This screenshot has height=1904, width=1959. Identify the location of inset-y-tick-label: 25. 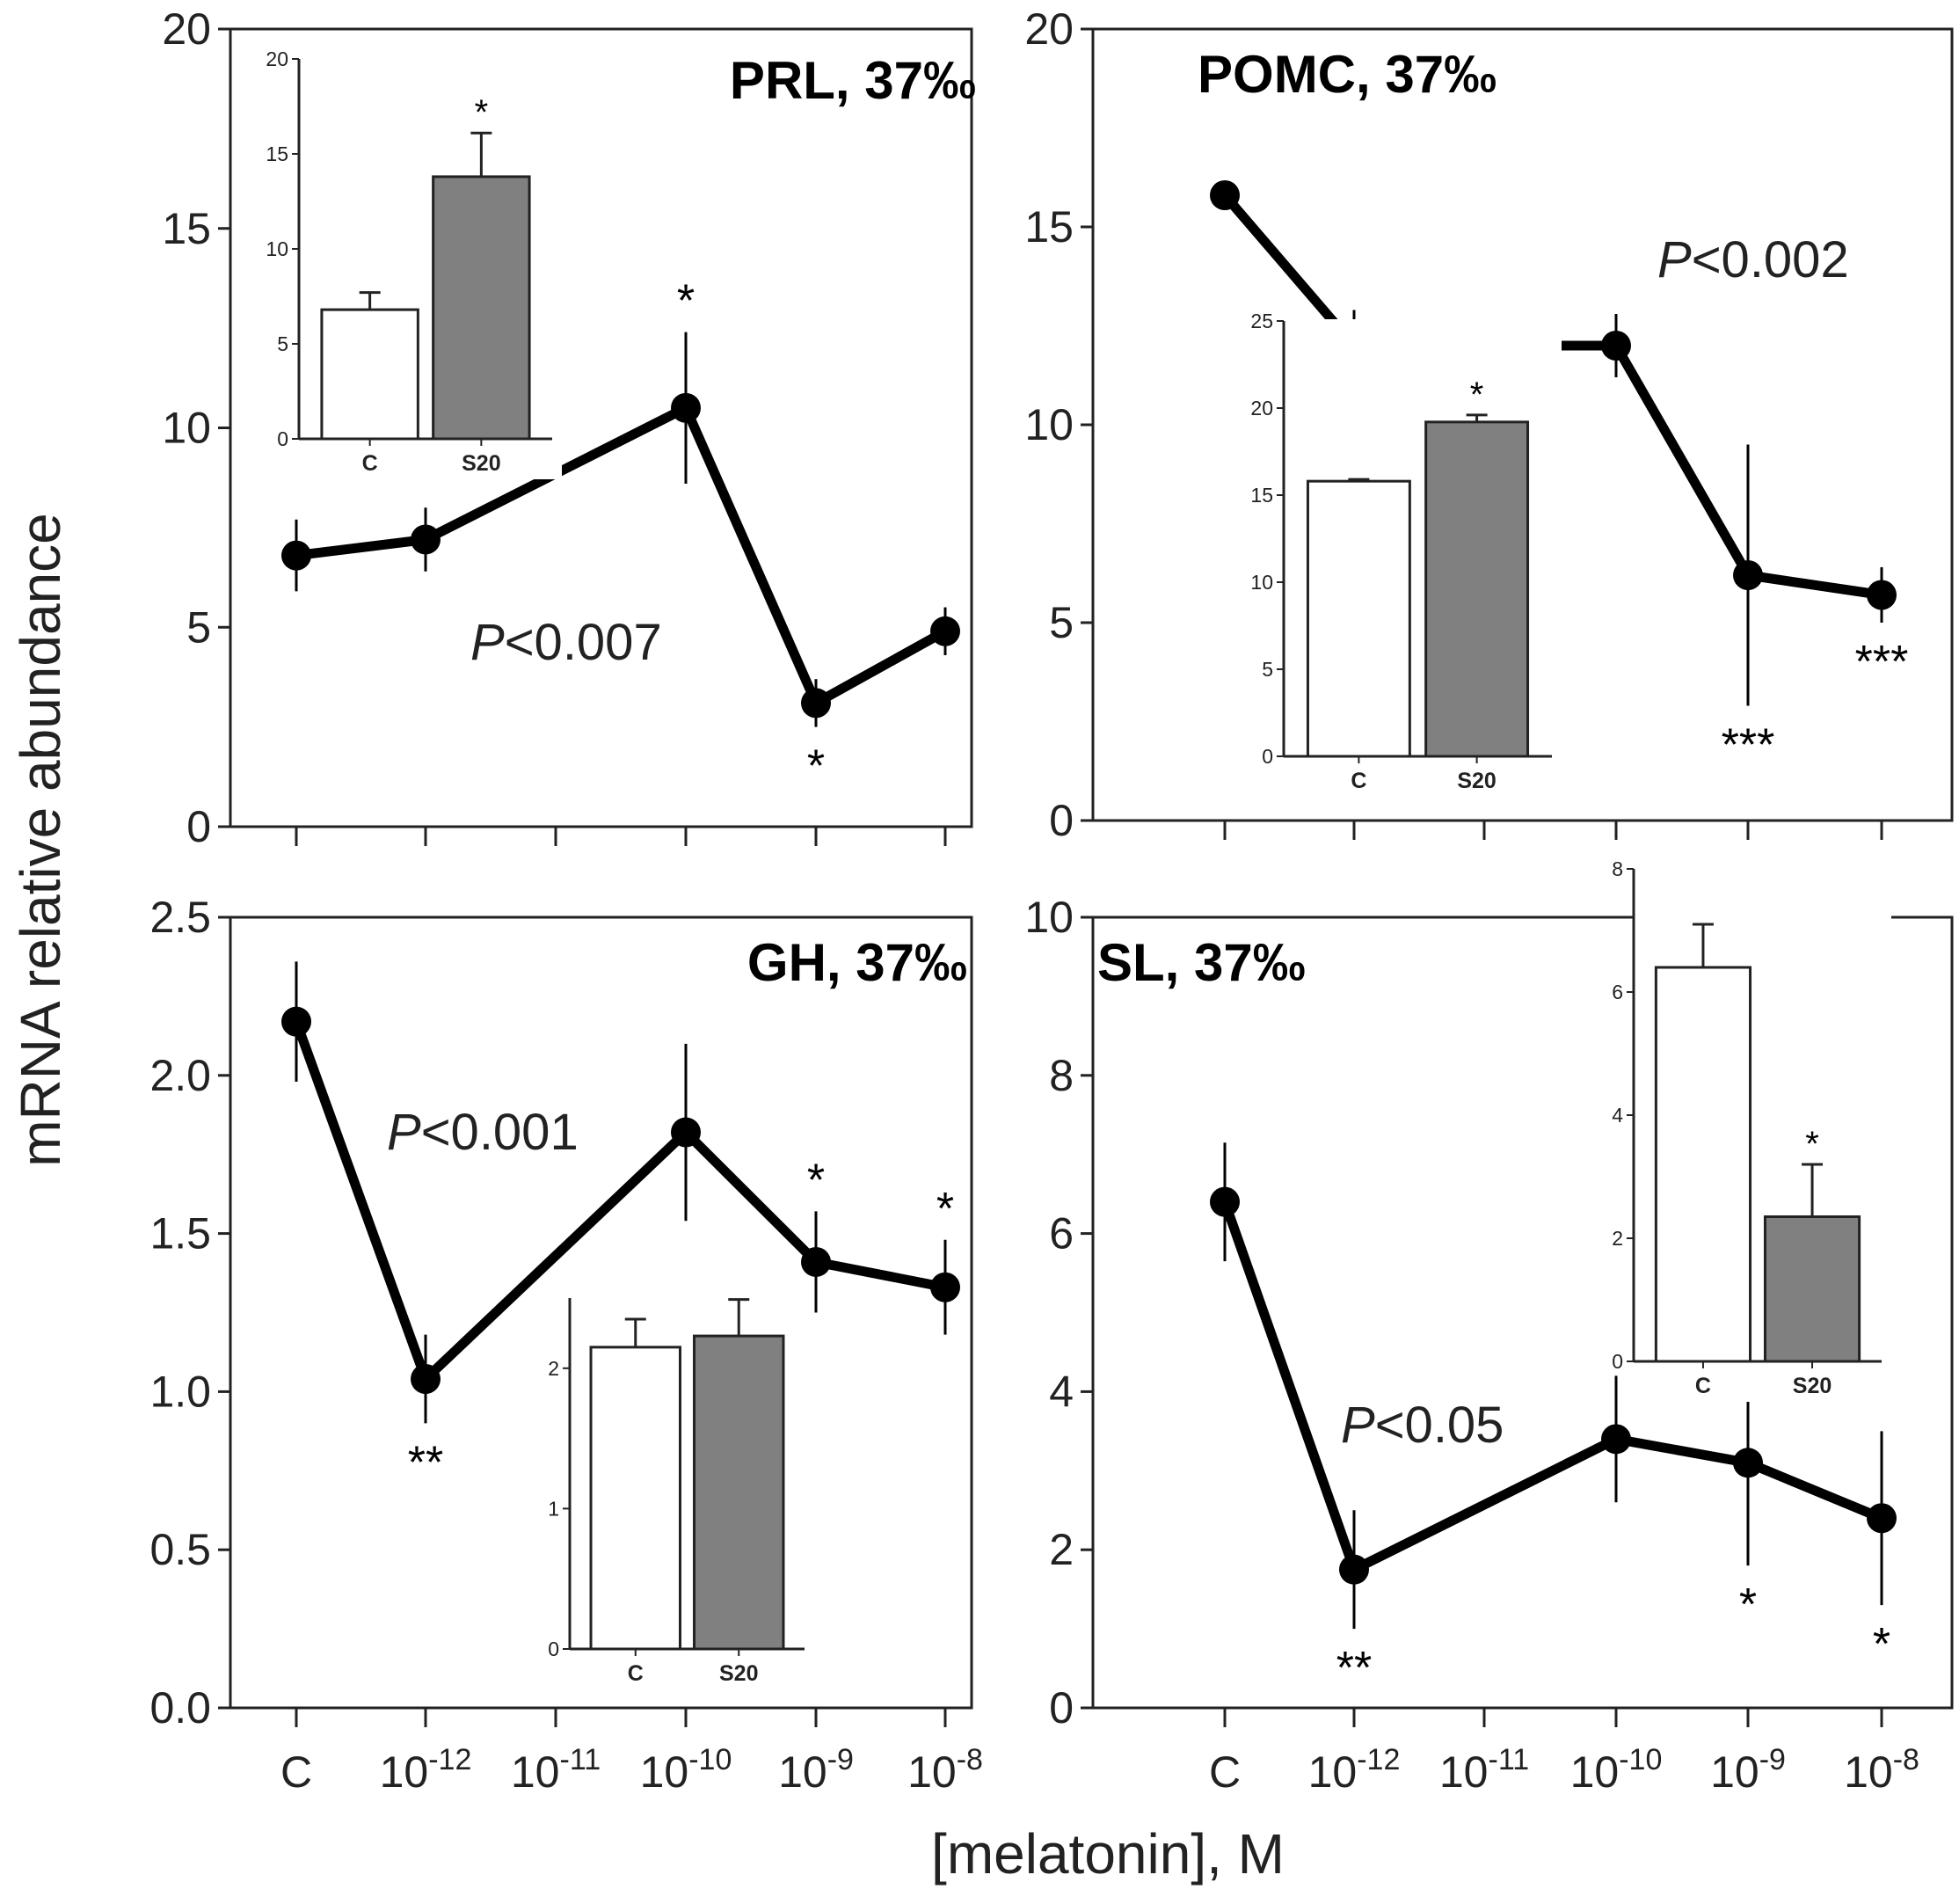
(1261, 321).